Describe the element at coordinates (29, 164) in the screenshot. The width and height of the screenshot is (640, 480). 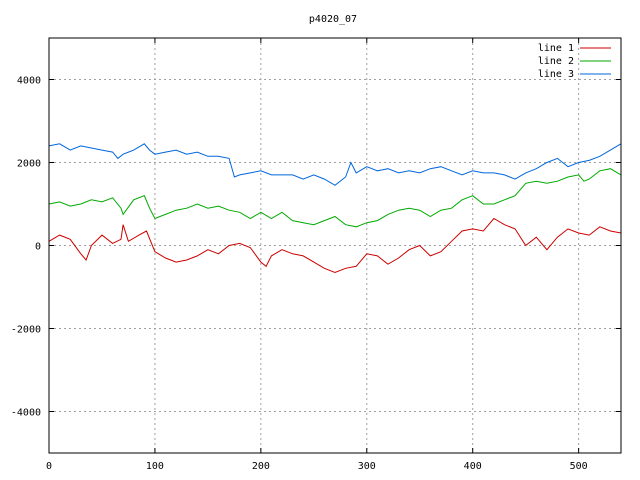
I see `y-tick-label: 2000` at that location.